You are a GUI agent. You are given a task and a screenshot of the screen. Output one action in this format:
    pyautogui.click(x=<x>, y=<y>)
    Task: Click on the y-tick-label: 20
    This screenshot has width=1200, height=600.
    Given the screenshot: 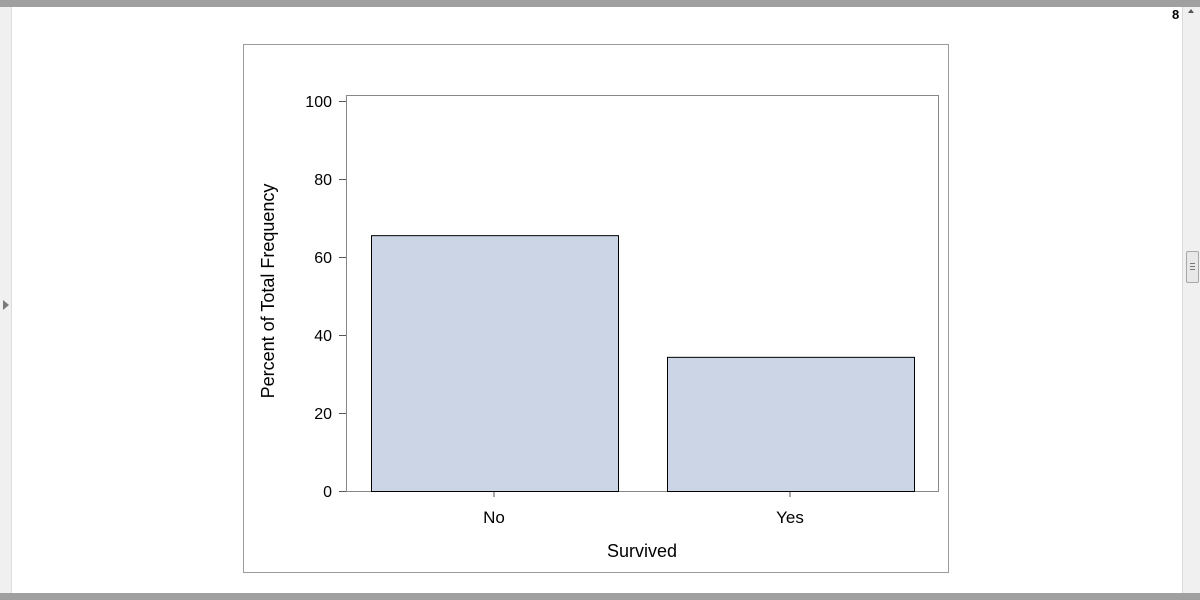 What is the action you would take?
    pyautogui.click(x=323, y=414)
    